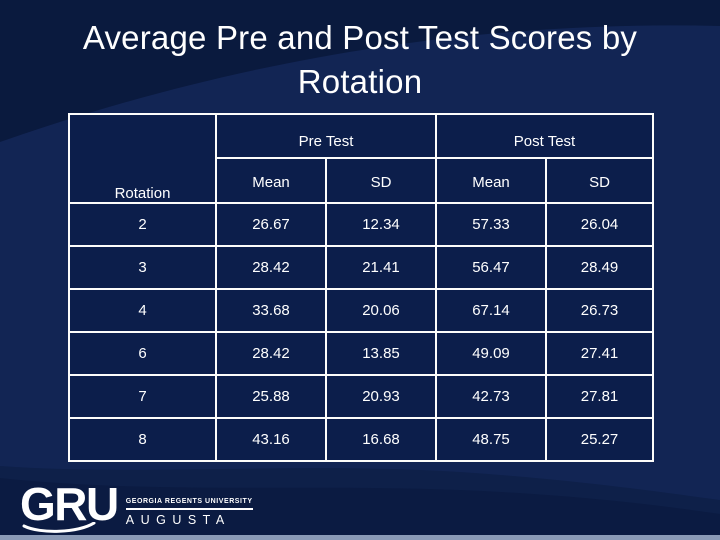 The height and width of the screenshot is (540, 720). I want to click on logo-university-name: GEORGIA REGENTS UNIVERSITY, so click(189, 504).